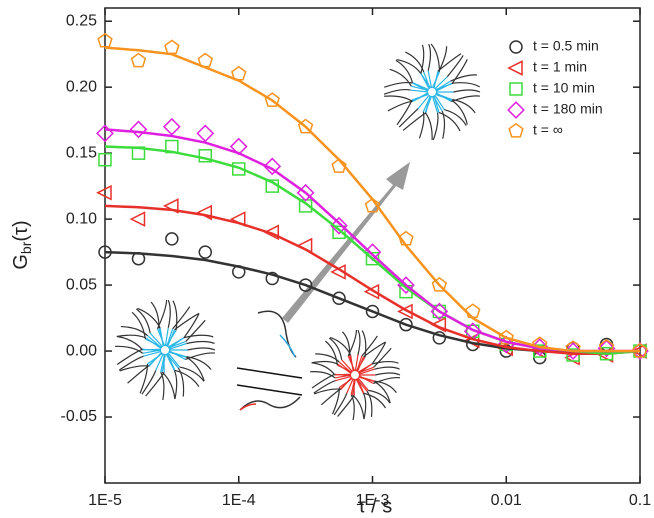 The height and width of the screenshot is (518, 654). Describe the element at coordinates (560, 67) in the screenshot. I see `legend-label: t = 1 min` at that location.